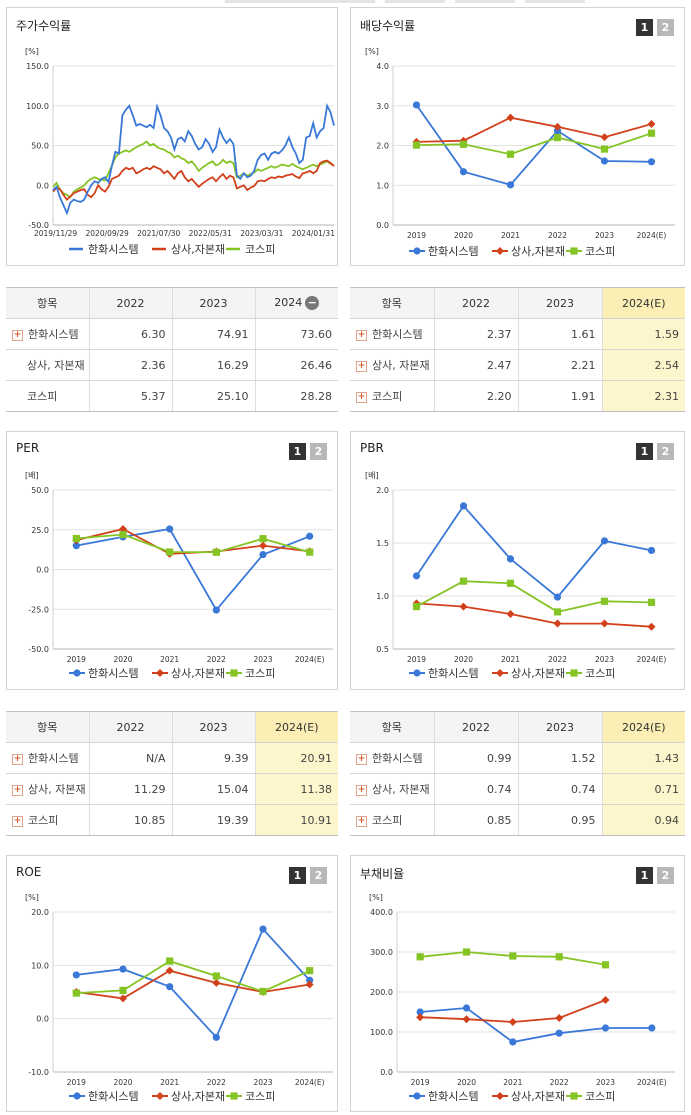  Describe the element at coordinates (130, 727) in the screenshot. I see `col-header-2022: 2022` at that location.